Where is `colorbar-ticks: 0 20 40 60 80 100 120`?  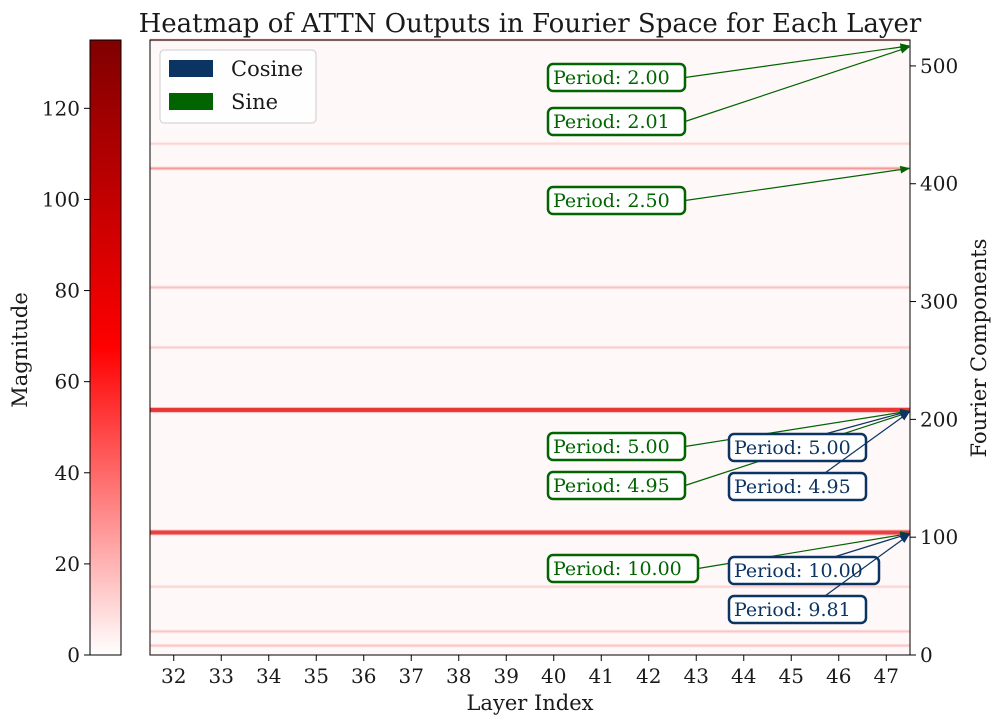
colorbar-ticks: 0 20 40 60 80 100 120 is located at coordinates (66, 381).